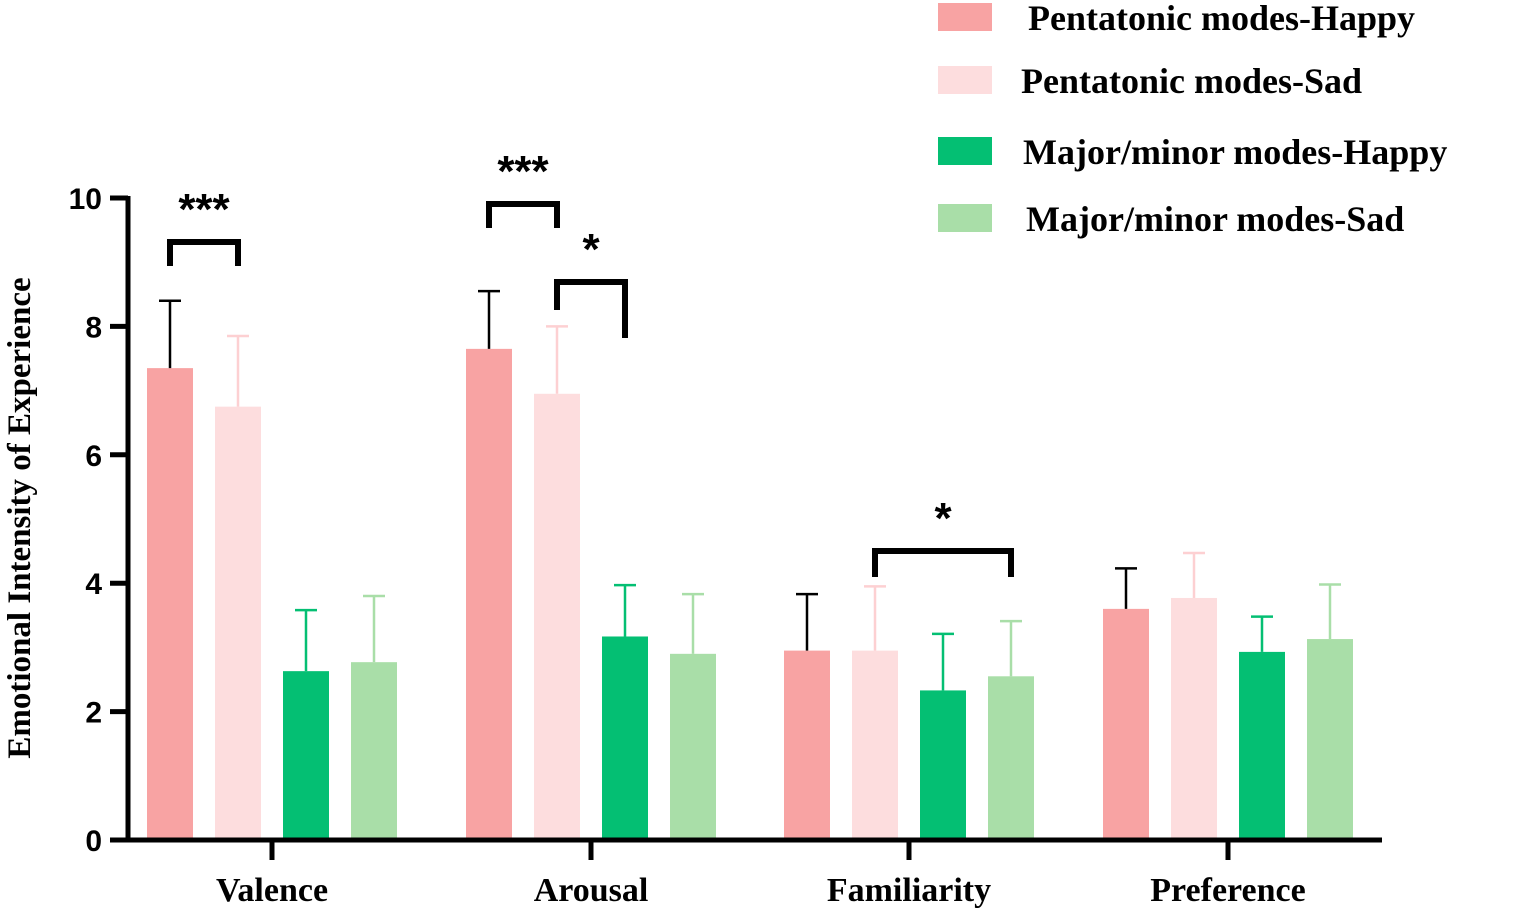  Describe the element at coordinates (93, 327) in the screenshot. I see `y-tick-label: 8` at that location.